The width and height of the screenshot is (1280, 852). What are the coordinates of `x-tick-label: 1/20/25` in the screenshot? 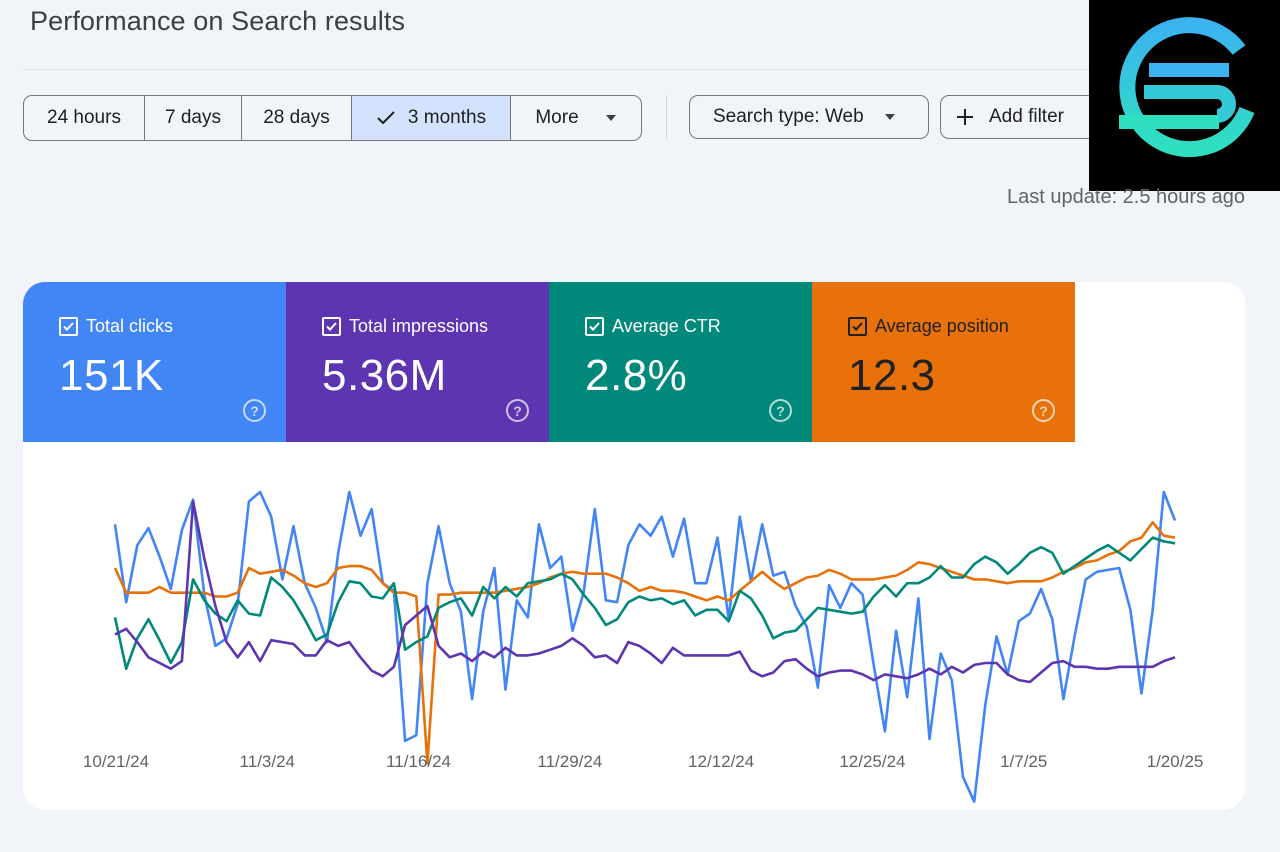 It's located at (1175, 761).